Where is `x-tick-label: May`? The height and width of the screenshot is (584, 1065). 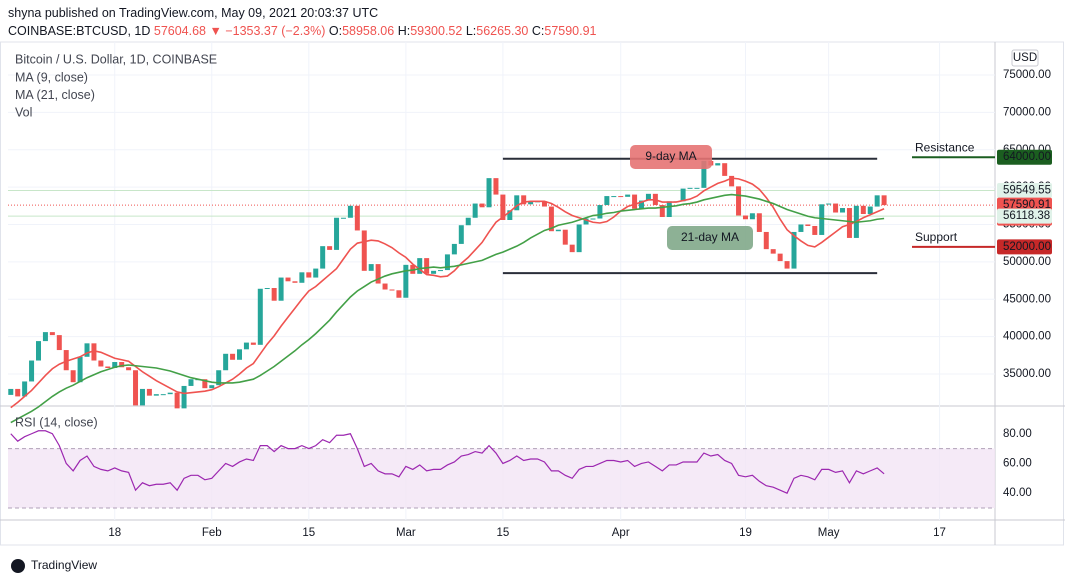 x-tick-label: May is located at coordinates (829, 533).